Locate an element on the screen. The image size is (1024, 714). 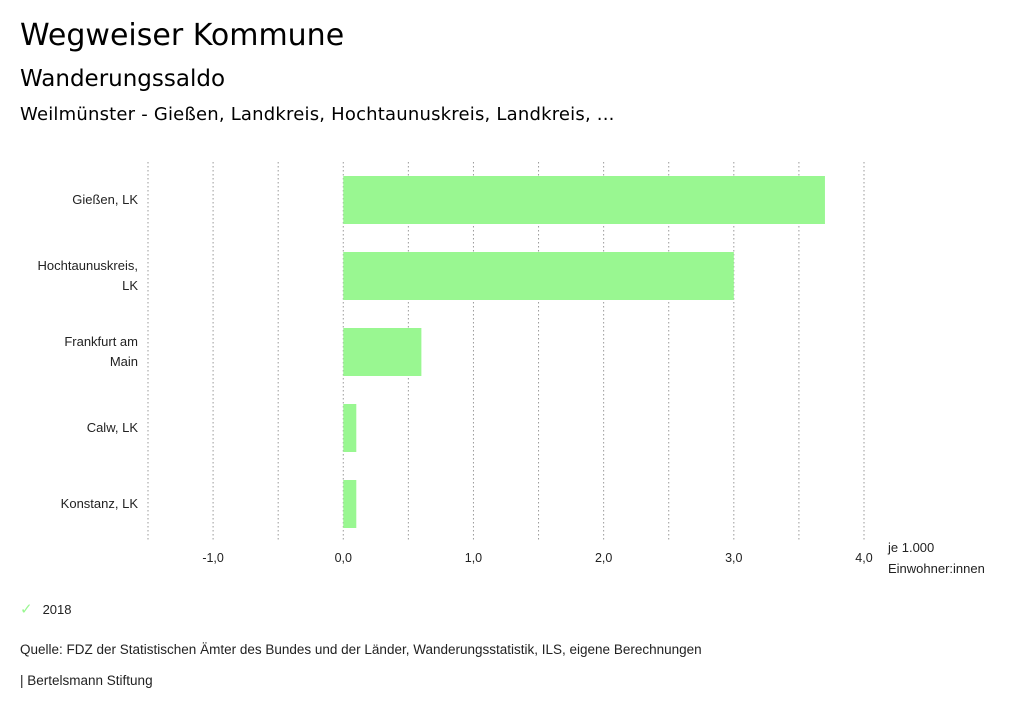
category-label-2: Frankfurt am Main is located at coordinates (101, 351).